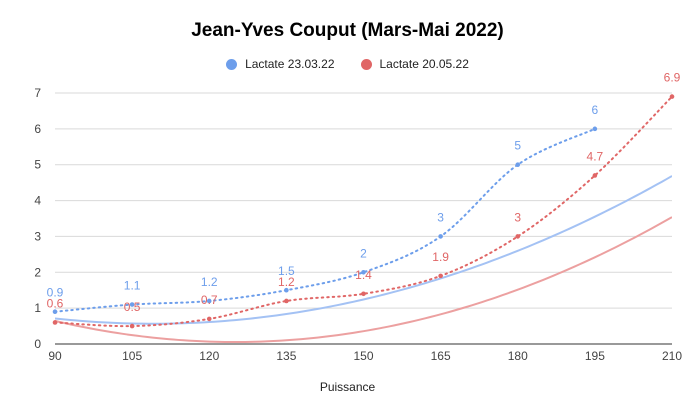  I want to click on chart-legend: Lactate 23.03.22 Lactate 20.05.22, so click(347, 64).